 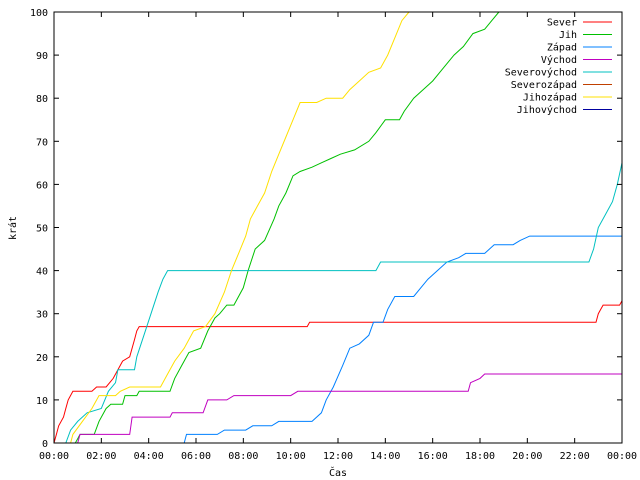 What do you see at coordinates (42, 401) in the screenshot?
I see `y-tick-label: 10` at bounding box center [42, 401].